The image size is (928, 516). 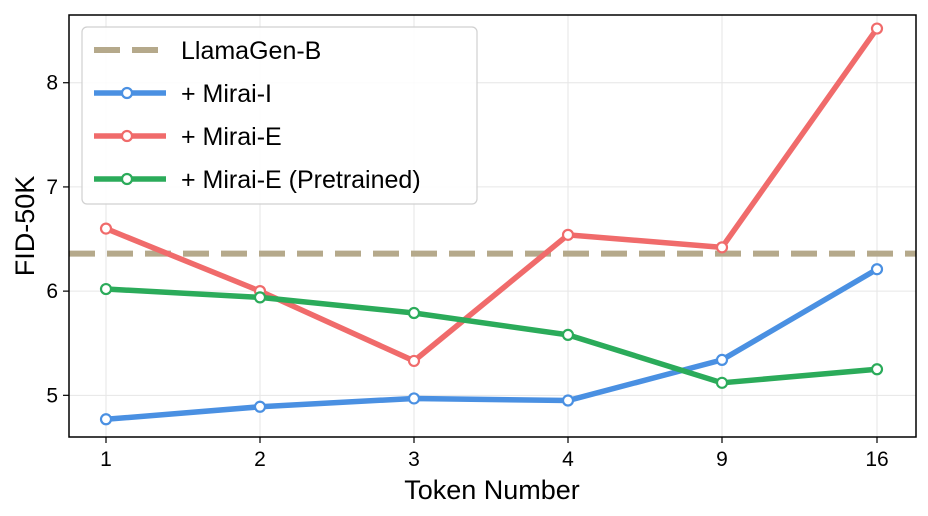 What do you see at coordinates (492, 490) in the screenshot?
I see `x-axis-title: Token Number` at bounding box center [492, 490].